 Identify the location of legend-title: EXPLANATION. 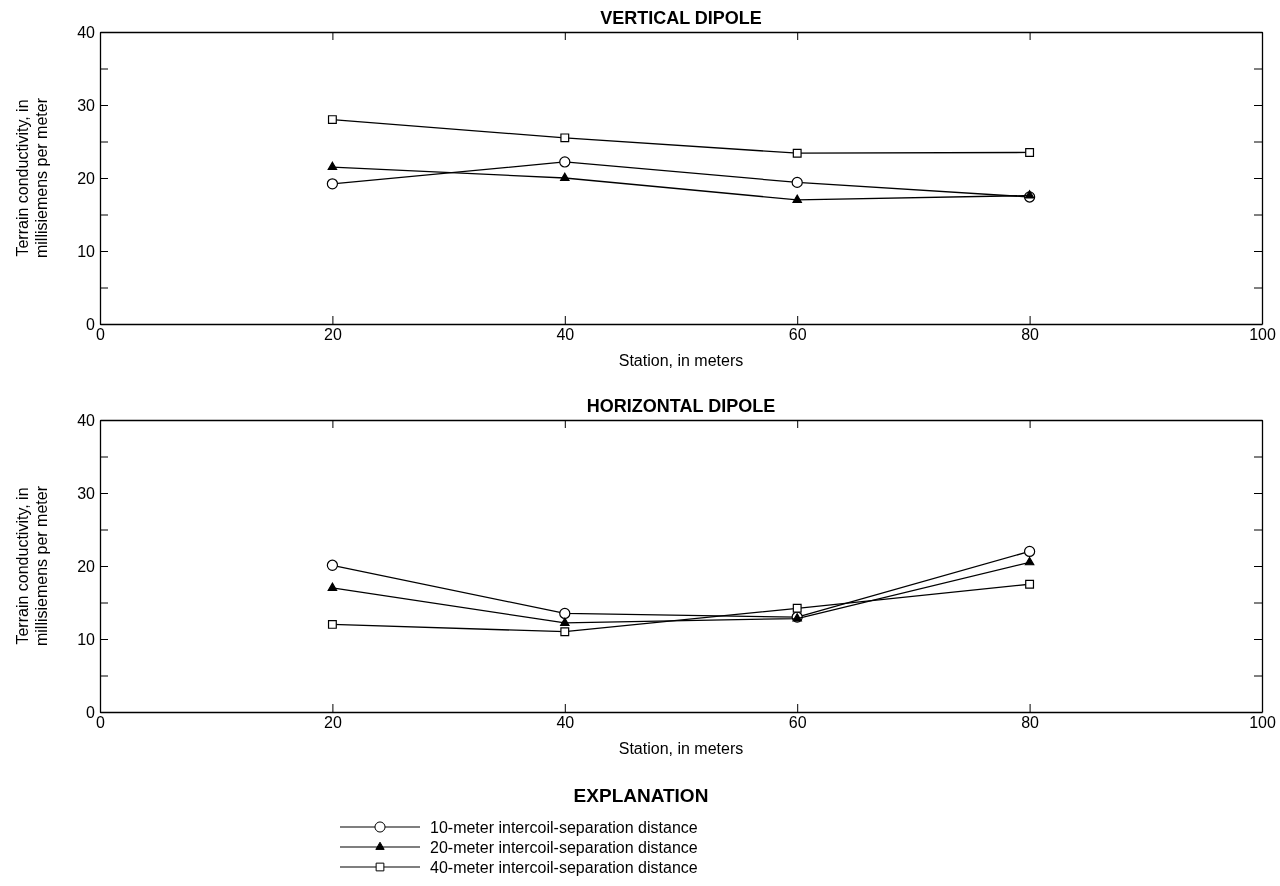
(641, 795).